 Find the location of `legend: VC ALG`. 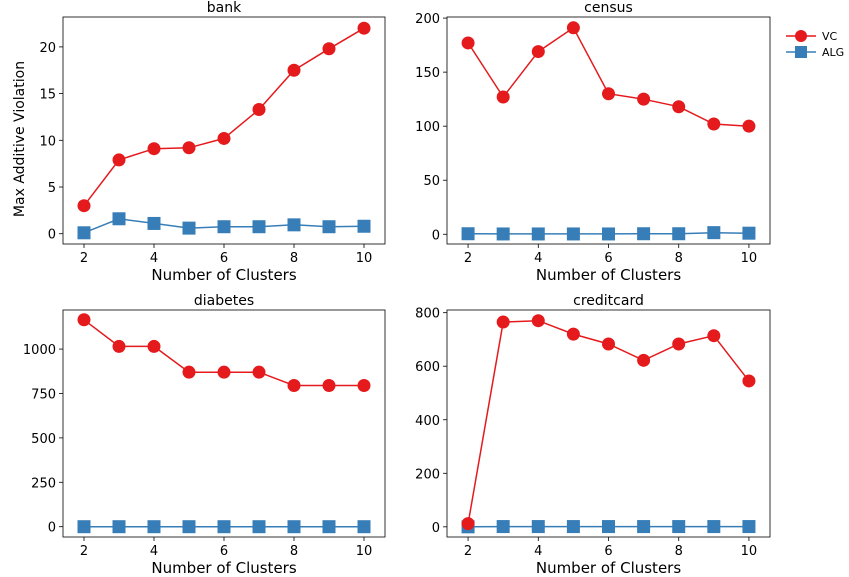

legend: VC ALG is located at coordinates (815, 44).